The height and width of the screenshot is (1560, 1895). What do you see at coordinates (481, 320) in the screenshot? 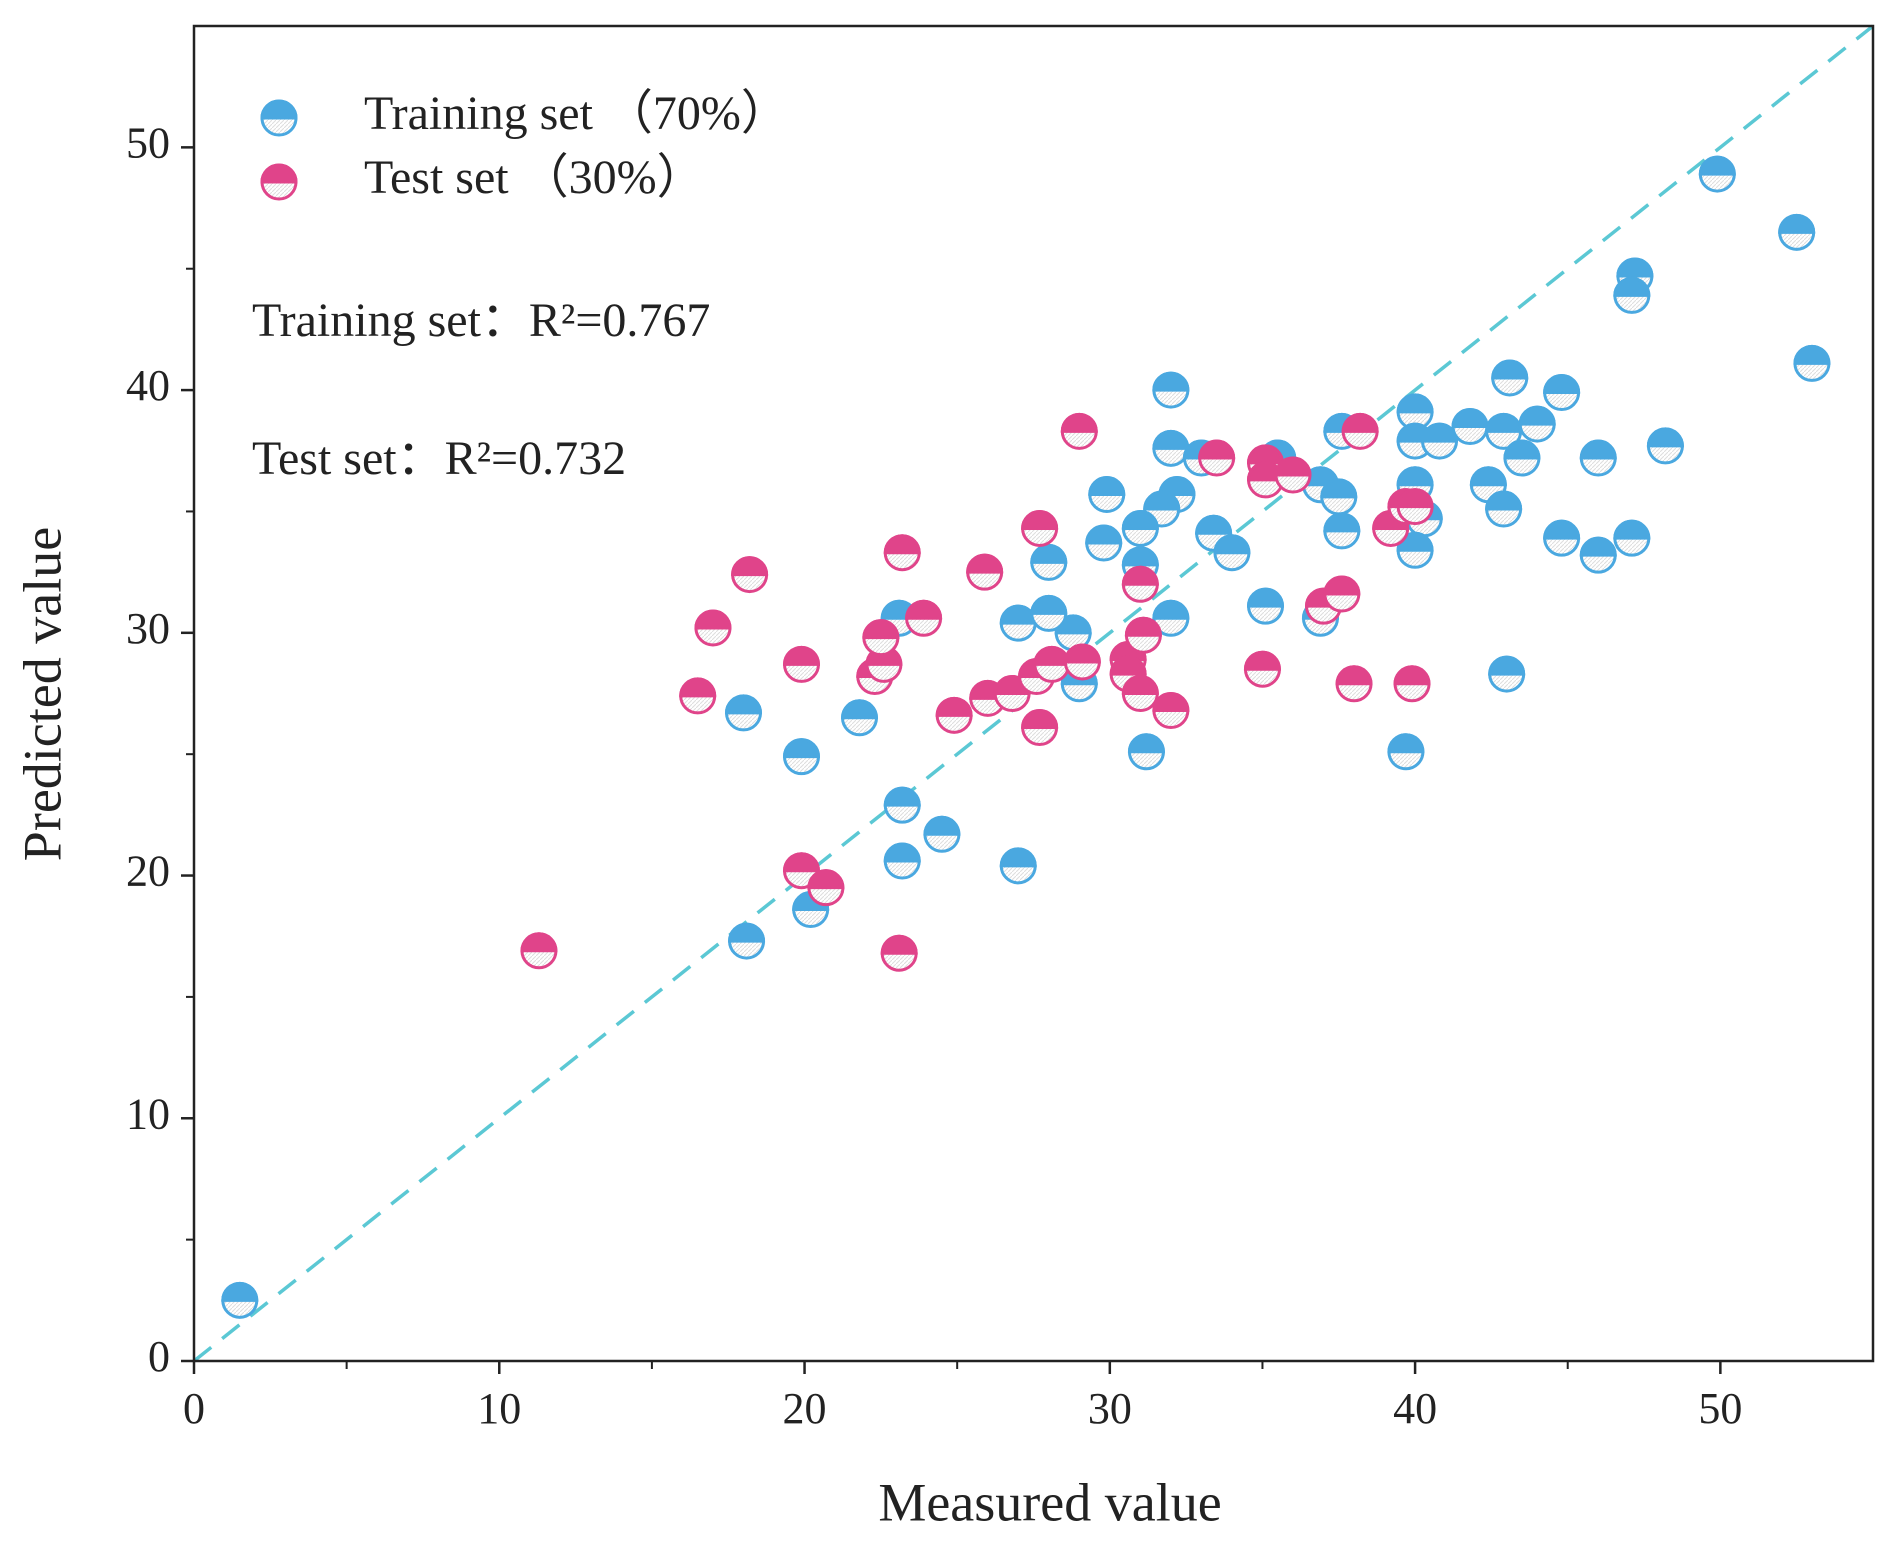
I see `annotation: Training set：R²=0.767` at bounding box center [481, 320].